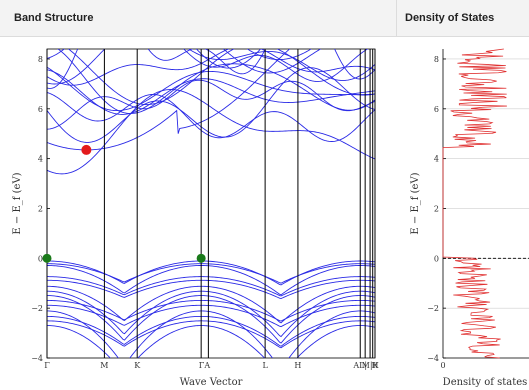  Describe the element at coordinates (433, 308) in the screenshot. I see `dos-y-tick-label: −2` at that location.